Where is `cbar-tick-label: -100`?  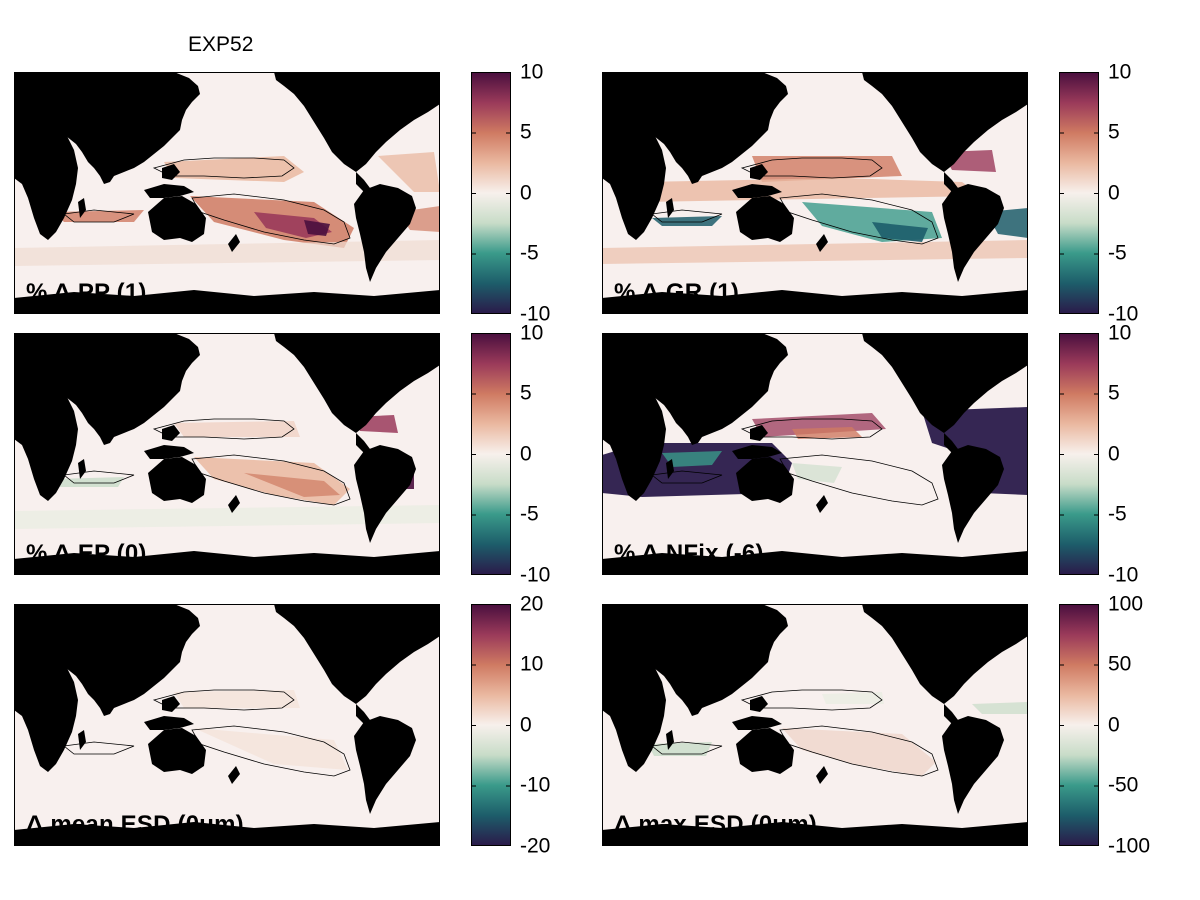 cbar-tick-label: -100 is located at coordinates (1129, 846).